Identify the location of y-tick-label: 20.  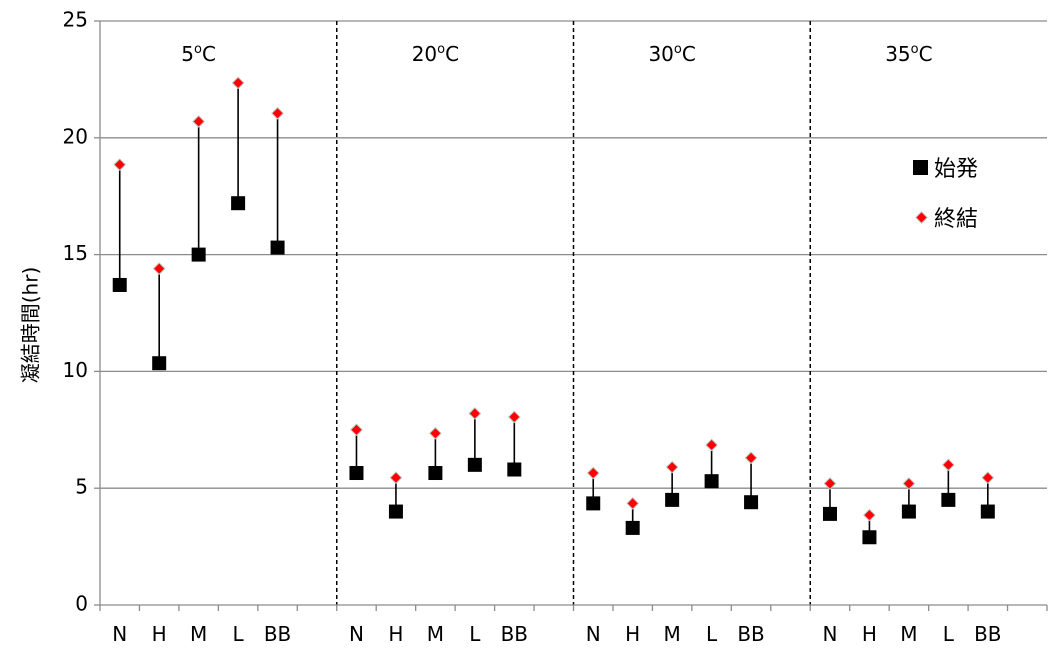
(75, 136).